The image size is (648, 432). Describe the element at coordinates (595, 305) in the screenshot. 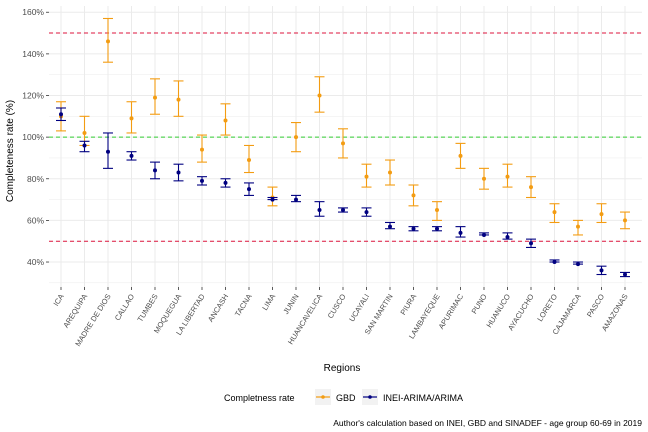

I see `x-tick-label: PASCO` at that location.